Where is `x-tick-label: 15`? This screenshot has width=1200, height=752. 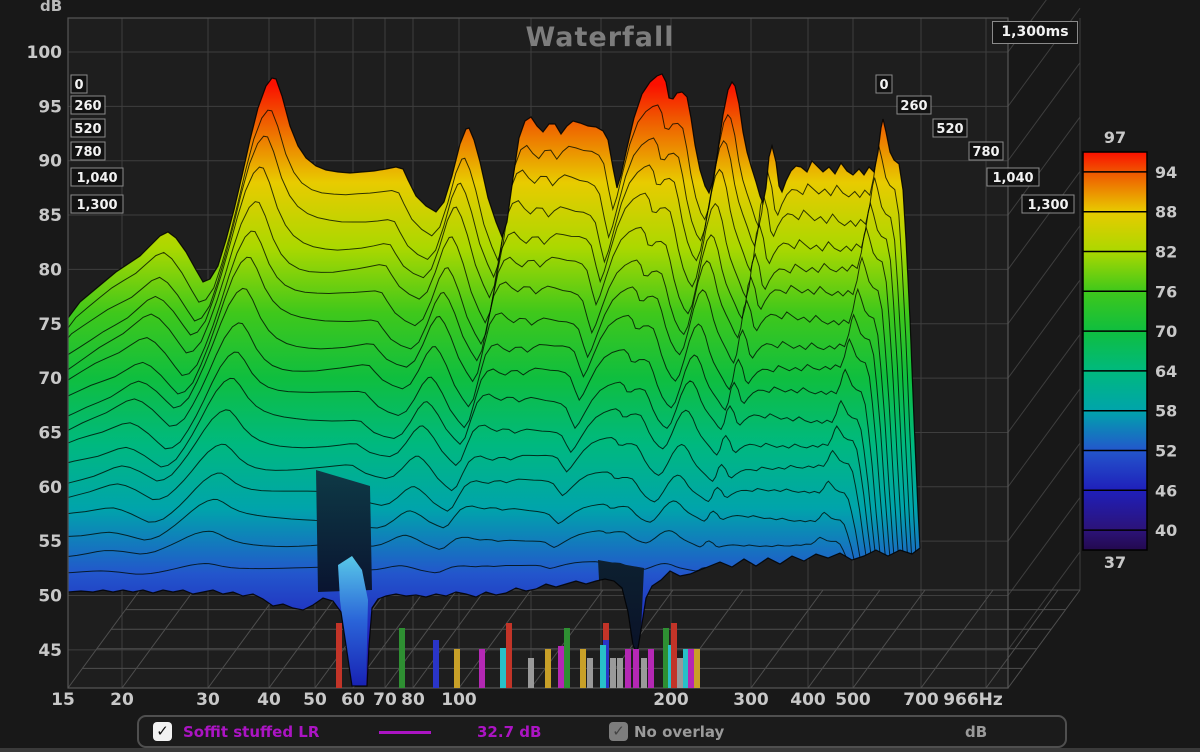 x-tick-label: 15 is located at coordinates (63, 700).